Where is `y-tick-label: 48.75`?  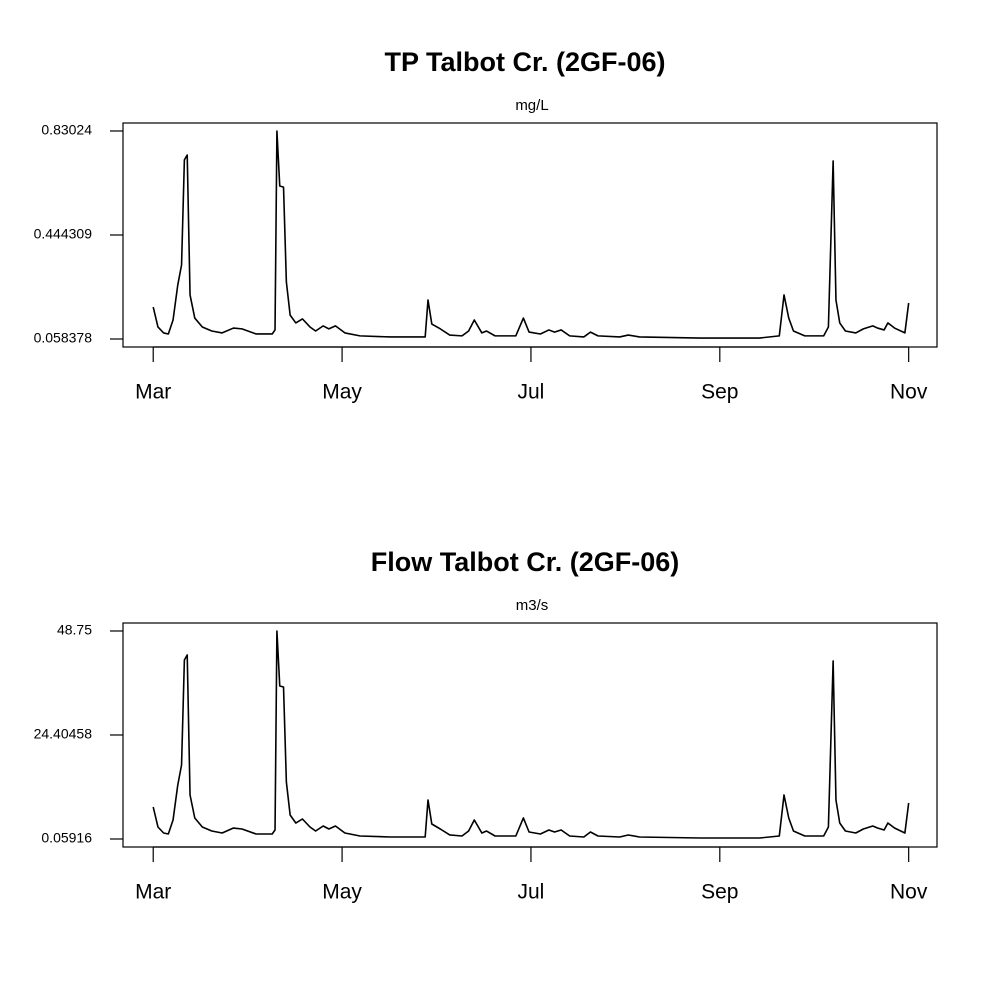
y-tick-label: 48.75 is located at coordinates (74, 630).